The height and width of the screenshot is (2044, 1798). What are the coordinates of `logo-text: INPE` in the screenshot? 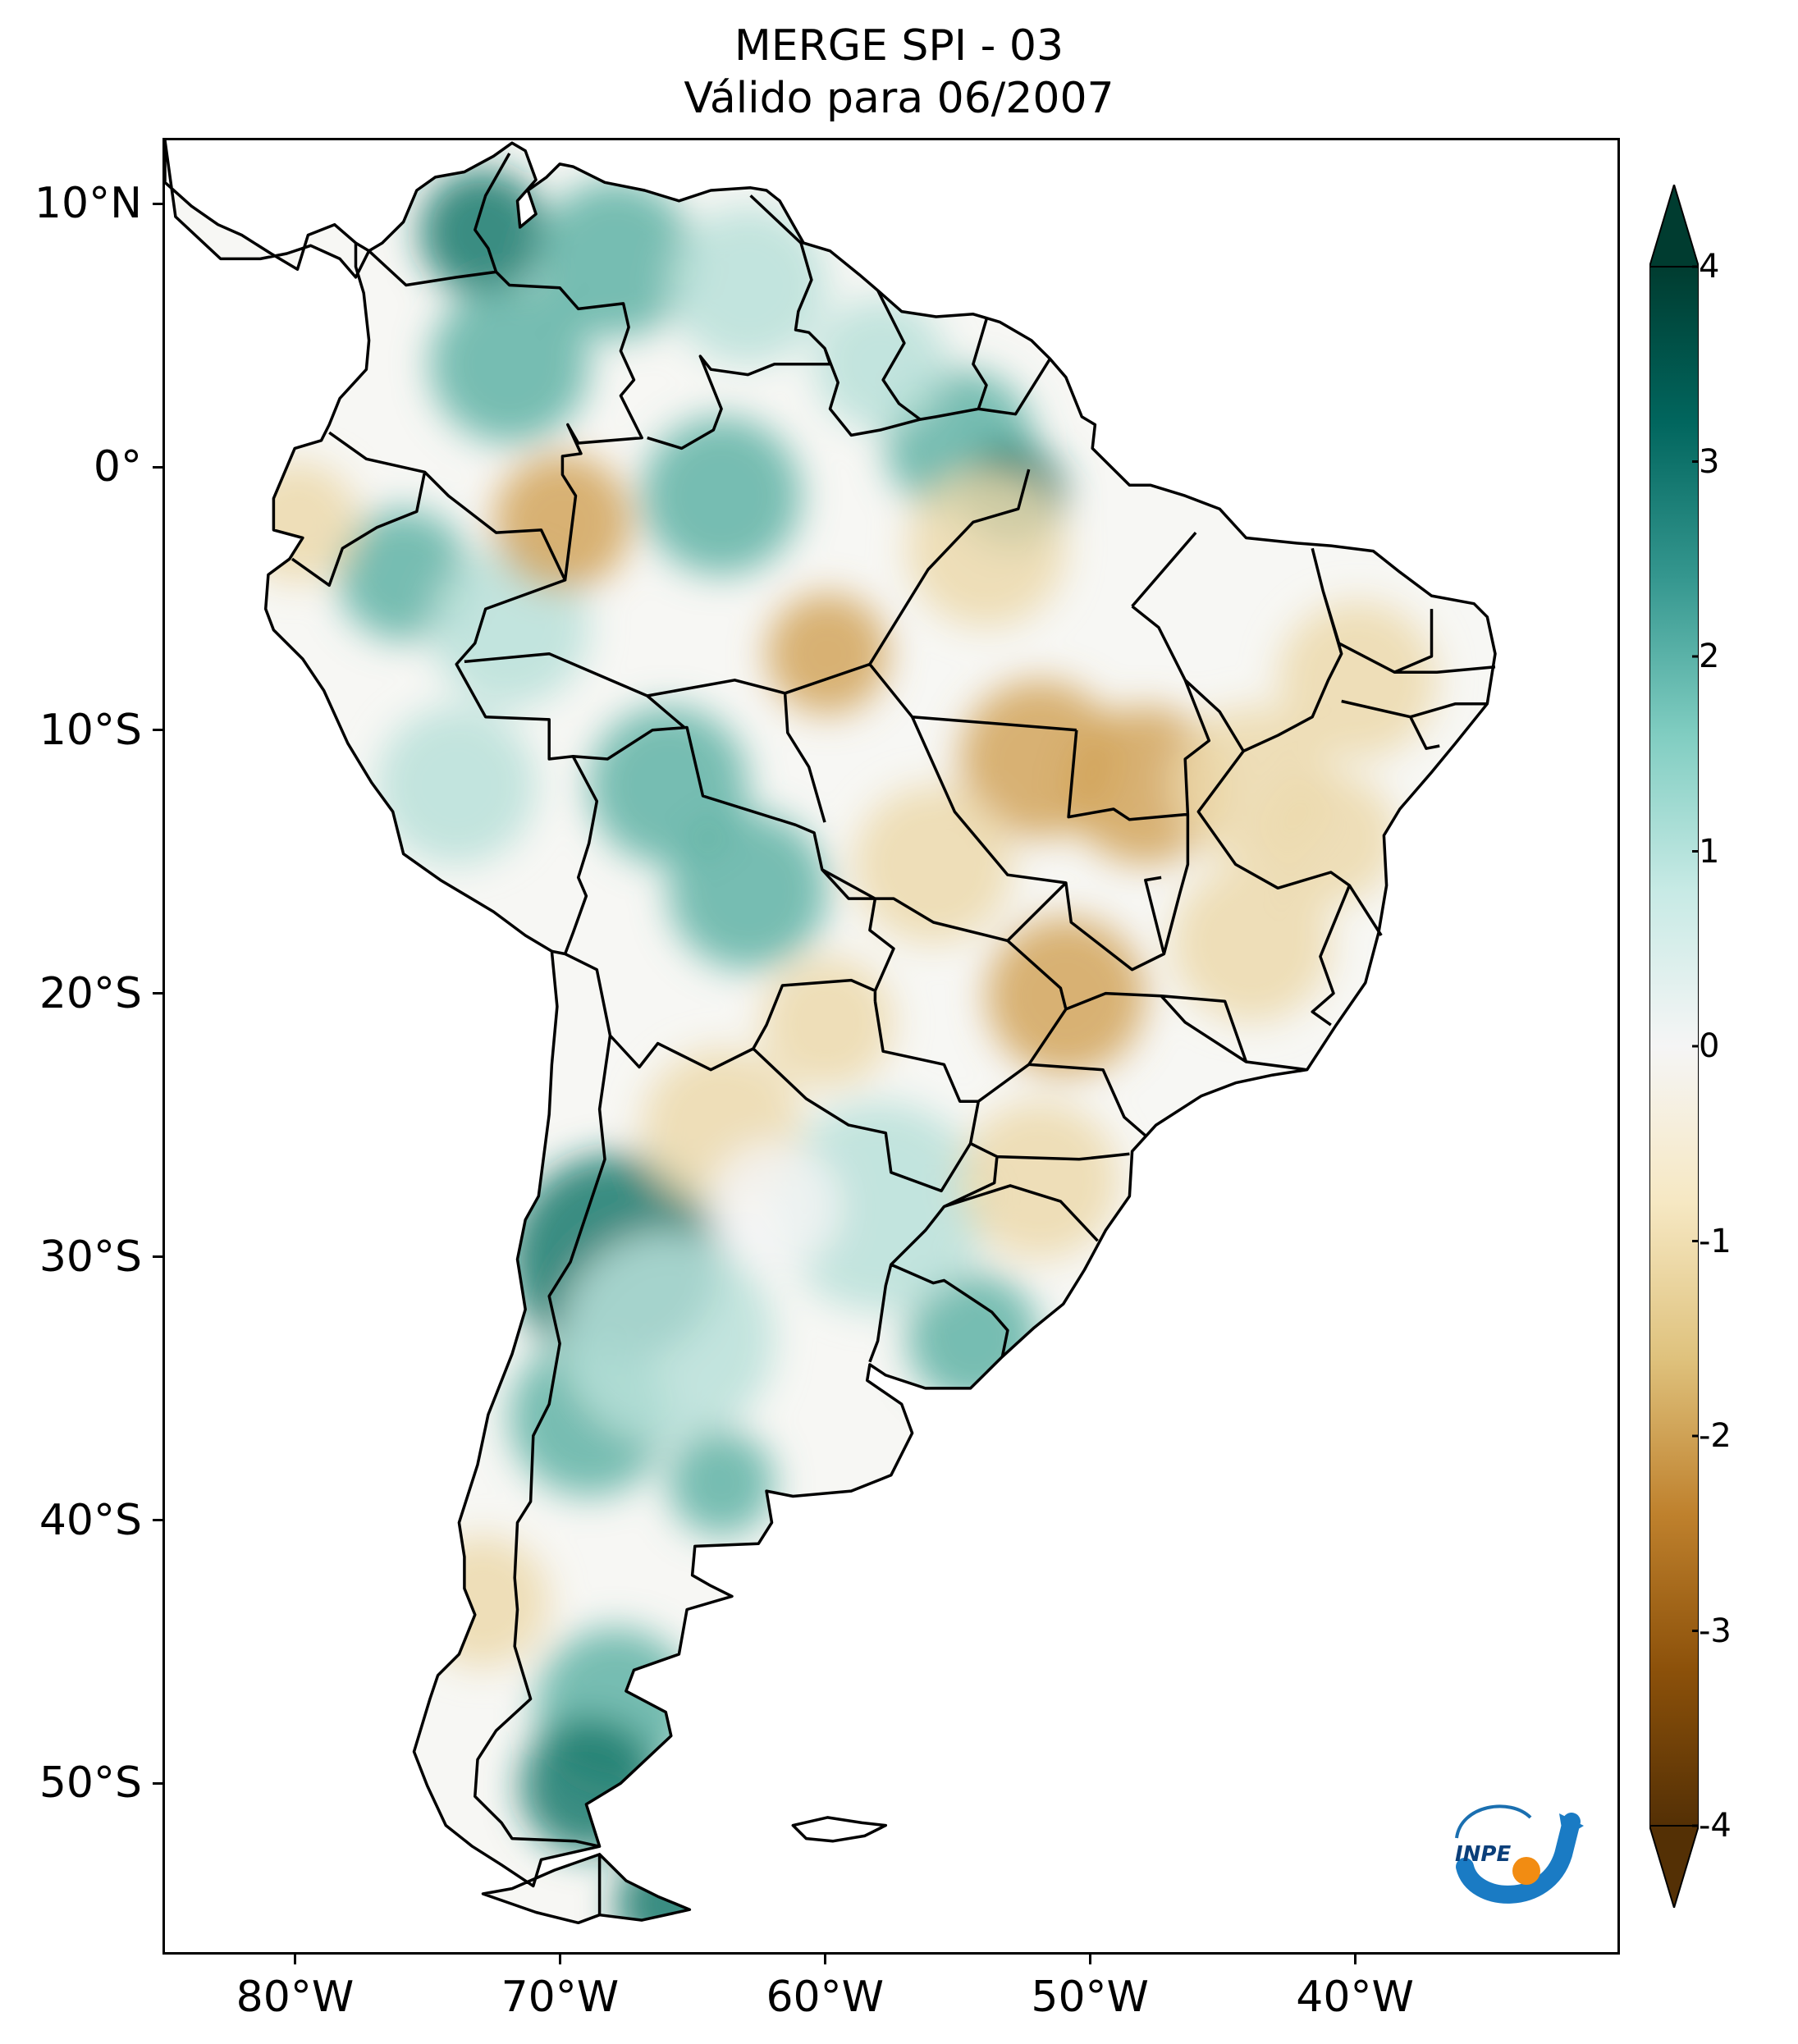 It's located at (1483, 1854).